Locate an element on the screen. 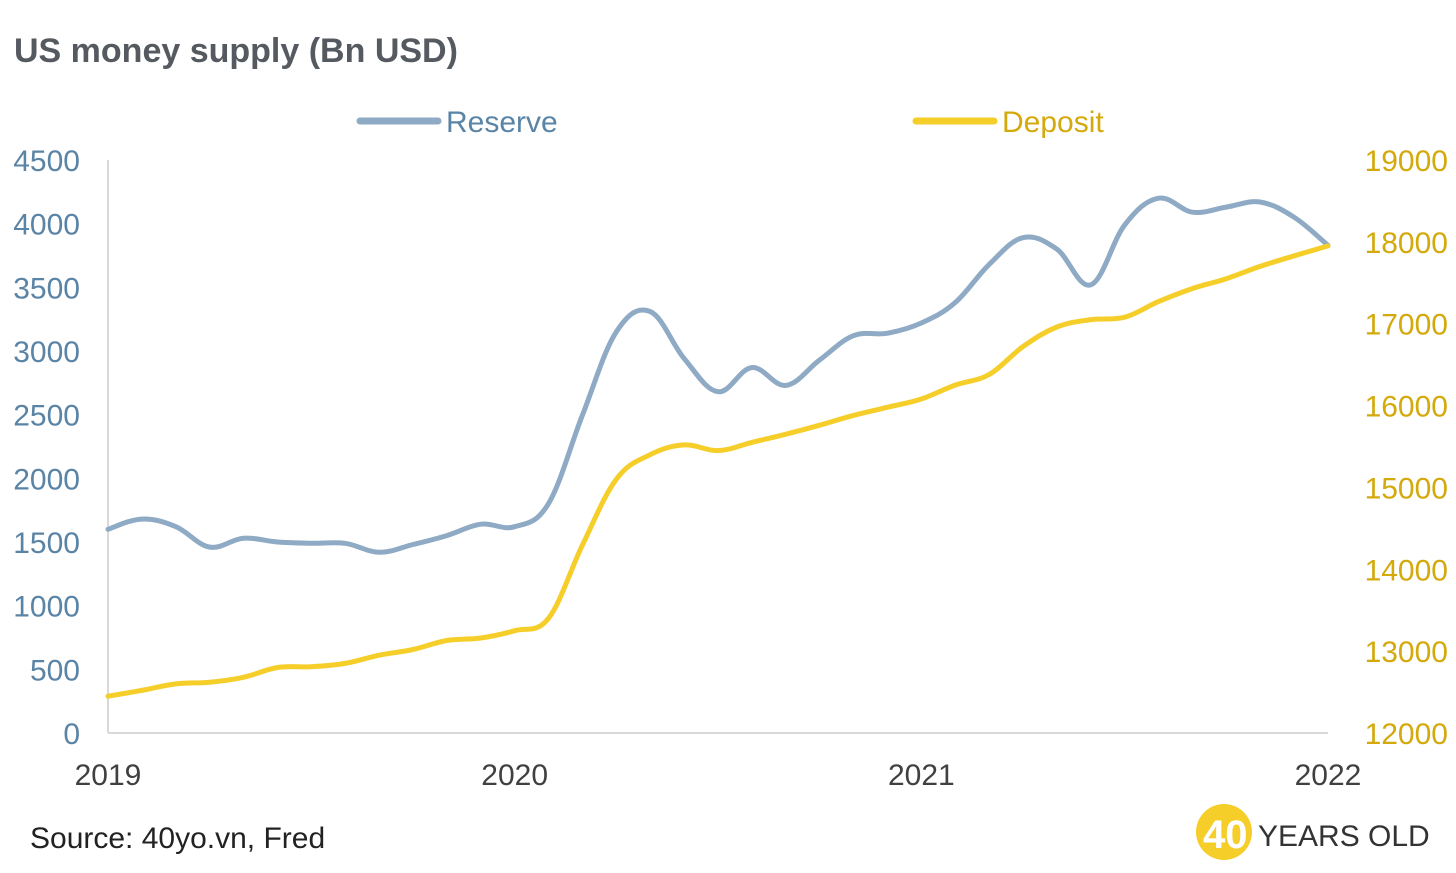 The width and height of the screenshot is (1456, 873). x-tick-label: 2019 is located at coordinates (108, 775).